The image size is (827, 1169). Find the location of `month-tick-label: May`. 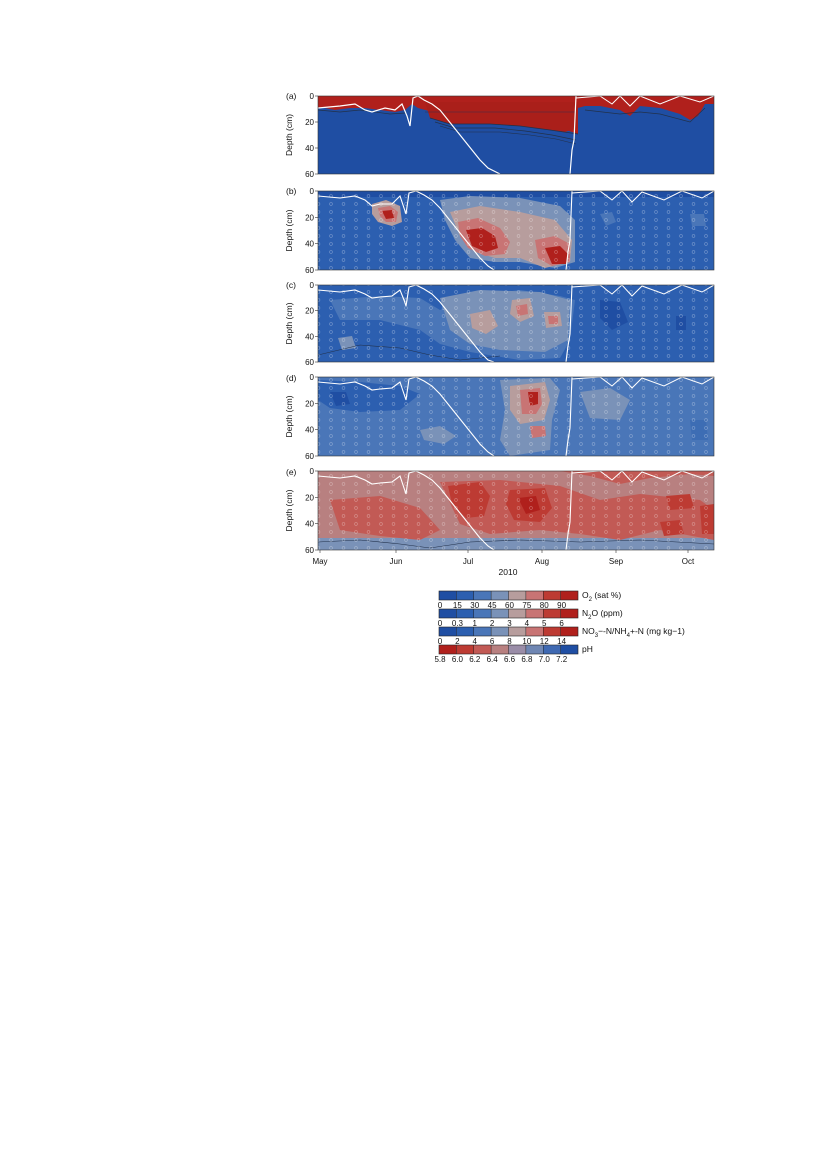

month-tick-label: May is located at coordinates (319, 561).